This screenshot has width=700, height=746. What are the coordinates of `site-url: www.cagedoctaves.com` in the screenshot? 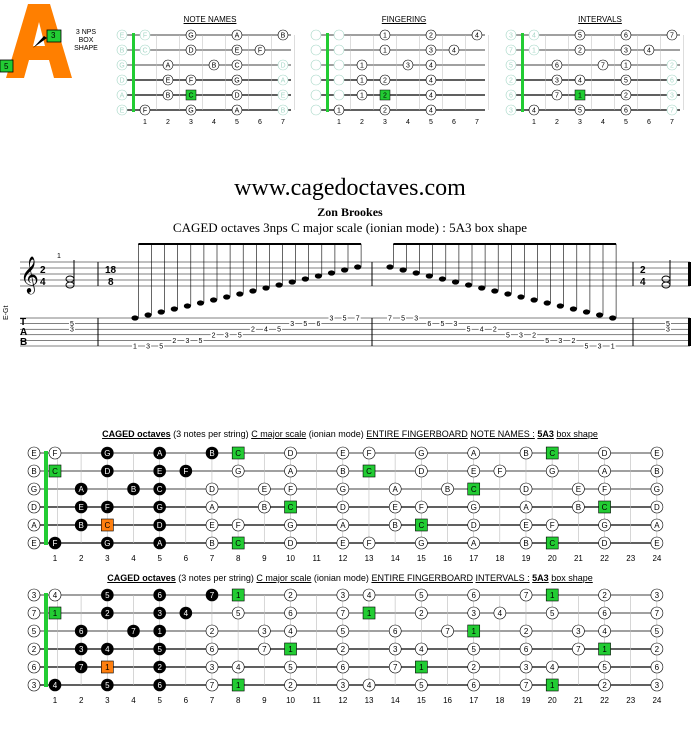 It's located at (350, 188).